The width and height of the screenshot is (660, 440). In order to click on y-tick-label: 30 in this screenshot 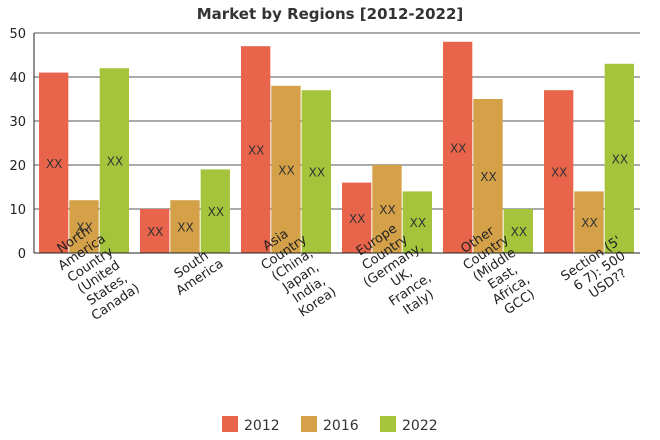, I will do `click(17, 122)`.